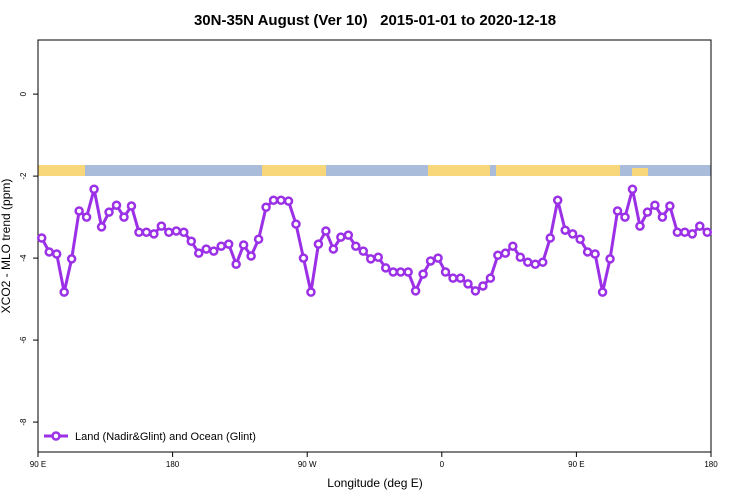 This screenshot has height=500, width=750. I want to click on y-tick-label: -6, so click(23, 340).